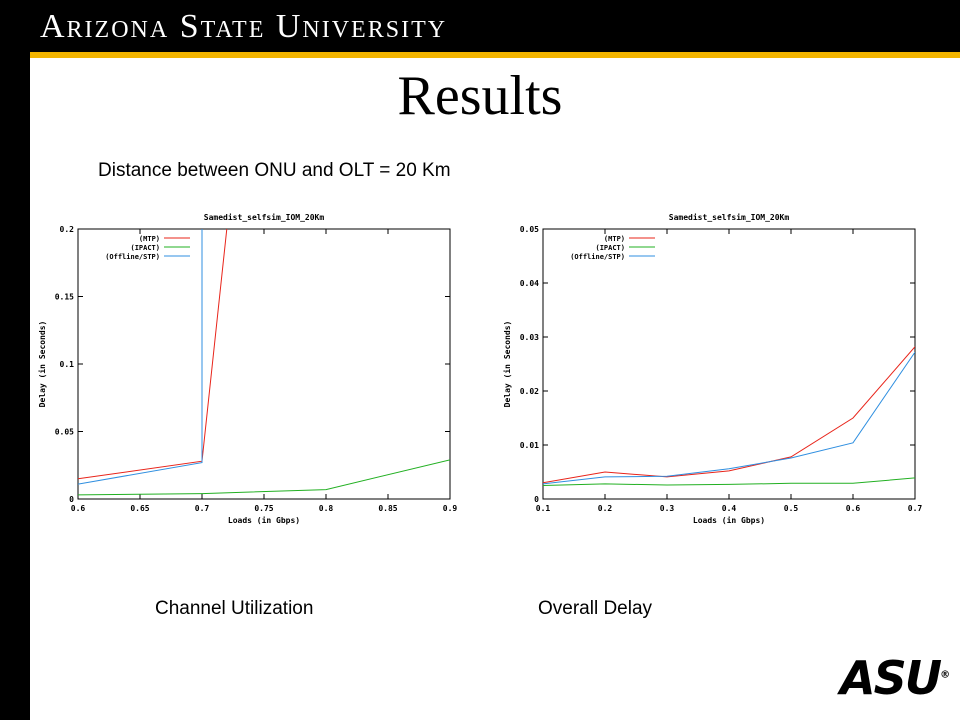  I want to click on chart1-y-tick-label: 0.02, so click(529, 391).